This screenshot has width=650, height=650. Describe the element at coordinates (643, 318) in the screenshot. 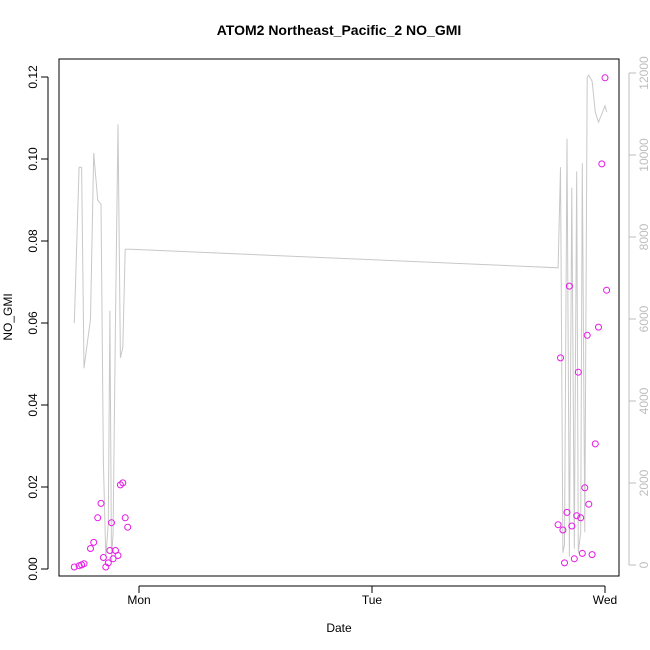

I see `right-axis-tick-label: 6000` at that location.